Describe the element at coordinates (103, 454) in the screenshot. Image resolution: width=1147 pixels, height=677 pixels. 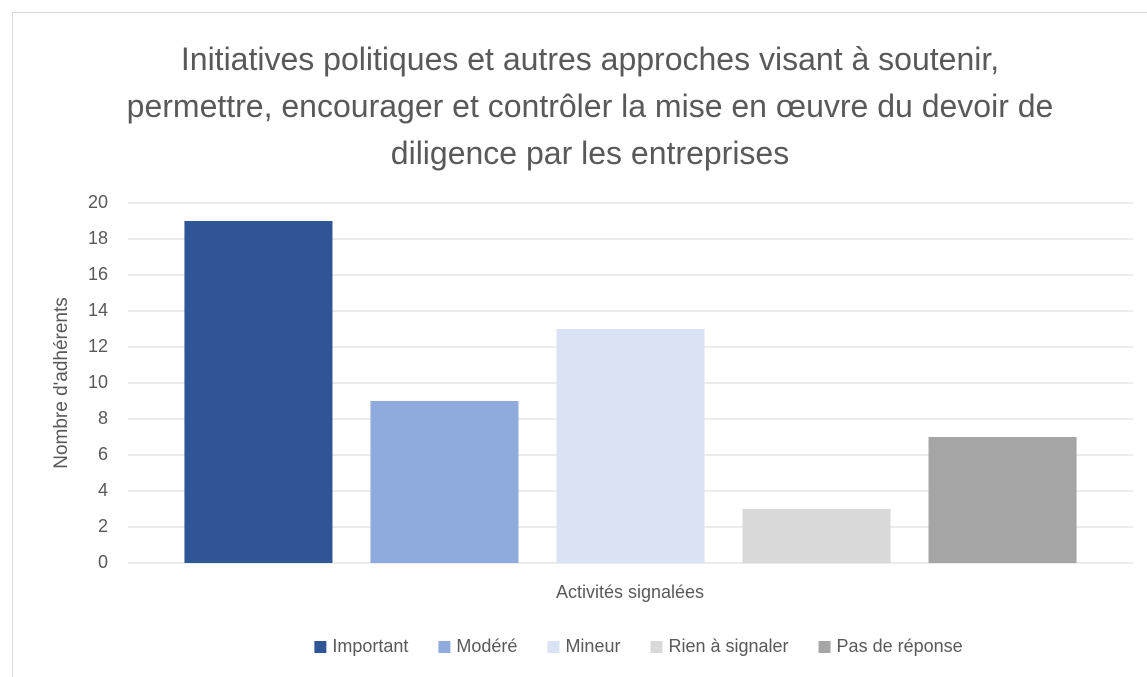
I see `y-tick-label: 6` at that location.